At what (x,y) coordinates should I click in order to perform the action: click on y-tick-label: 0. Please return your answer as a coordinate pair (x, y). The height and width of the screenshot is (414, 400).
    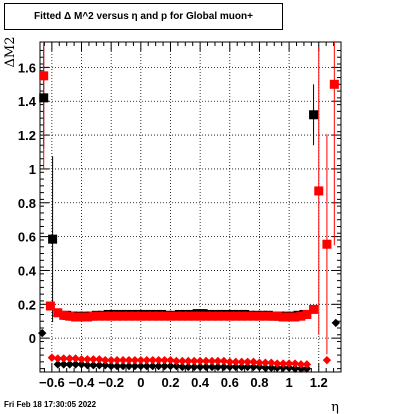
    Looking at the image, I should click on (32, 338).